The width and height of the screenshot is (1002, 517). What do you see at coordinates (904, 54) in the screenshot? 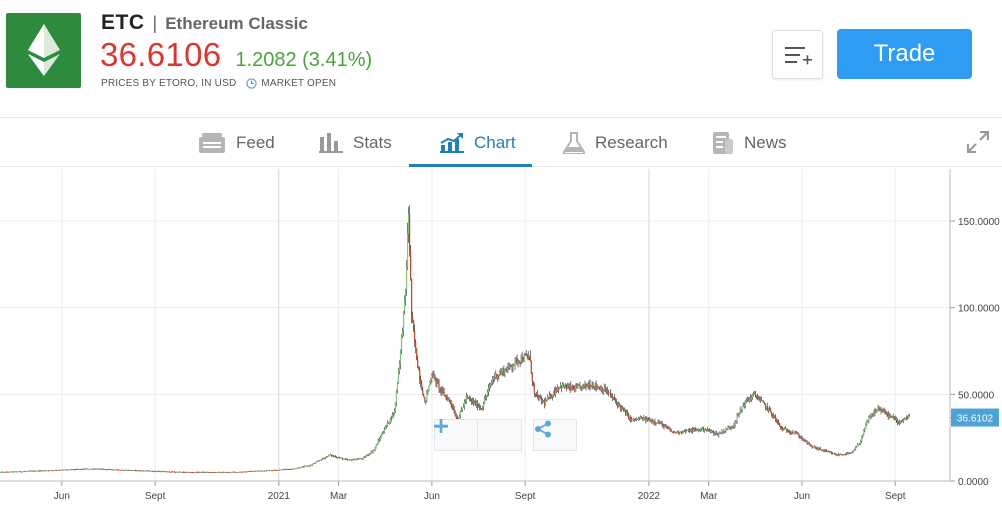
I see `trade-button: Trade` at bounding box center [904, 54].